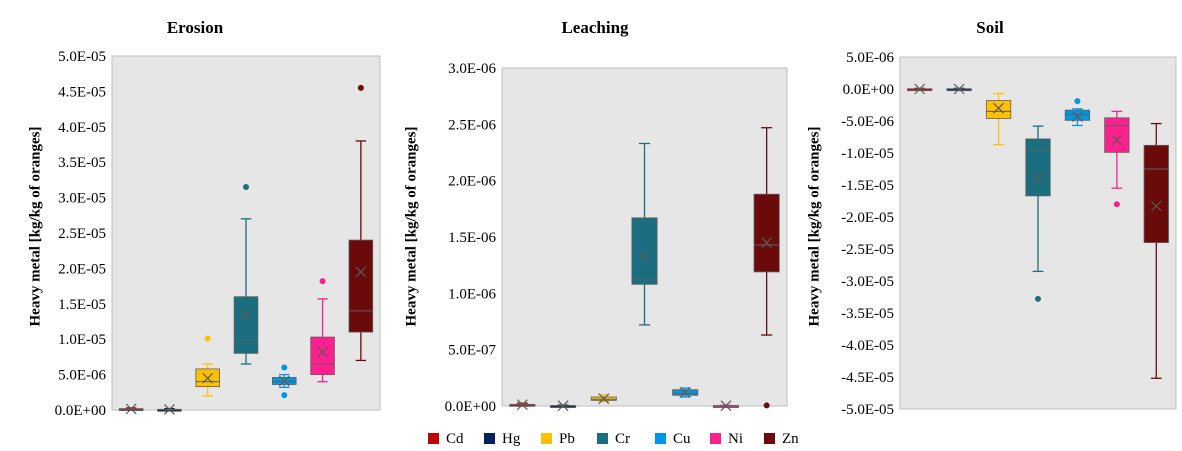  Describe the element at coordinates (82, 305) in the screenshot. I see `y-tick-label: 1.5E-05` at that location.